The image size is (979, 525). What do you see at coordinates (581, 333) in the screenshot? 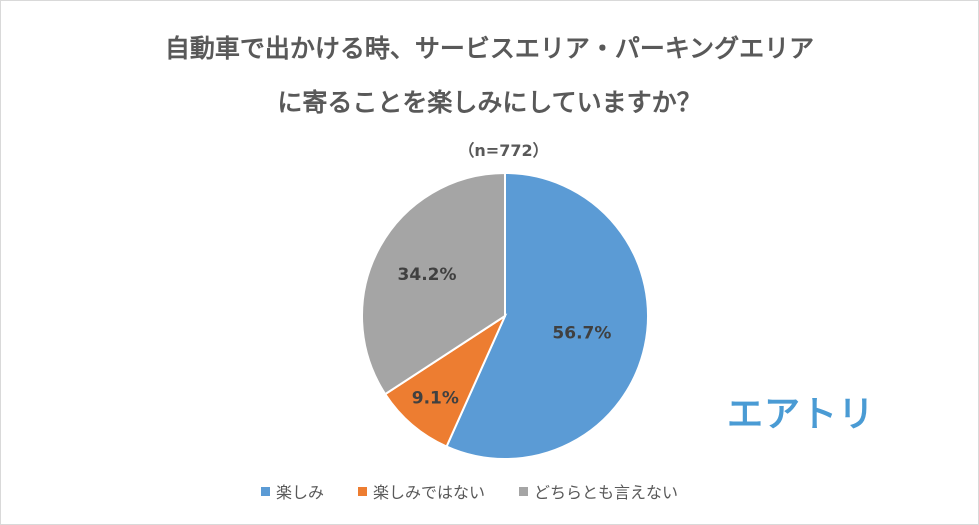
I see `data-label: 56.7%` at bounding box center [581, 333].